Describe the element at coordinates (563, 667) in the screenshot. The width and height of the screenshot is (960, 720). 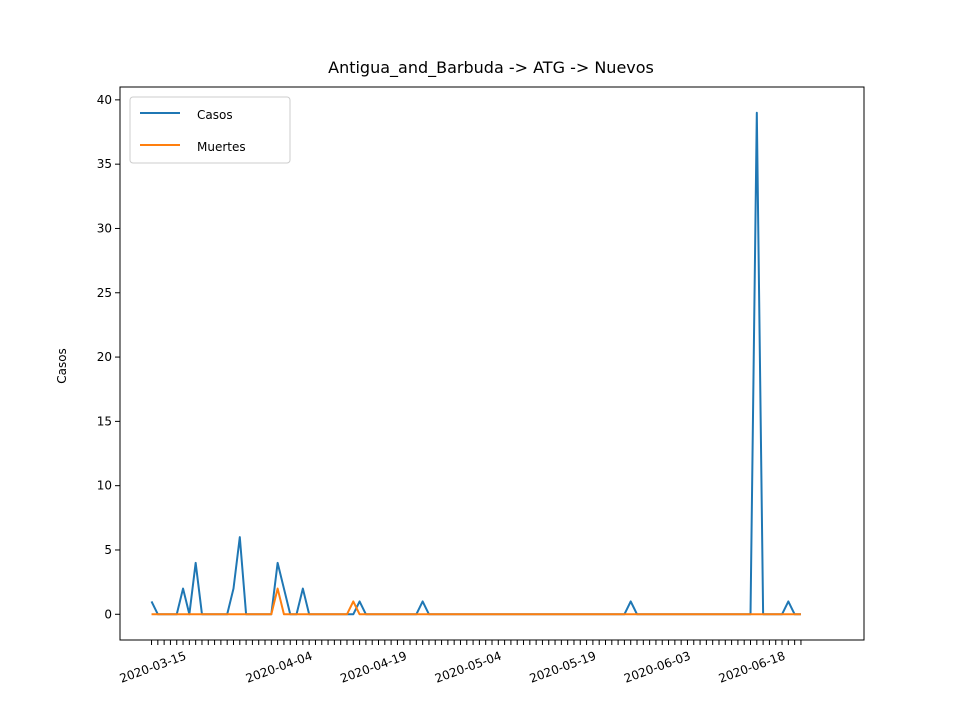
I see `x-tick-label: 2020-05-19` at that location.